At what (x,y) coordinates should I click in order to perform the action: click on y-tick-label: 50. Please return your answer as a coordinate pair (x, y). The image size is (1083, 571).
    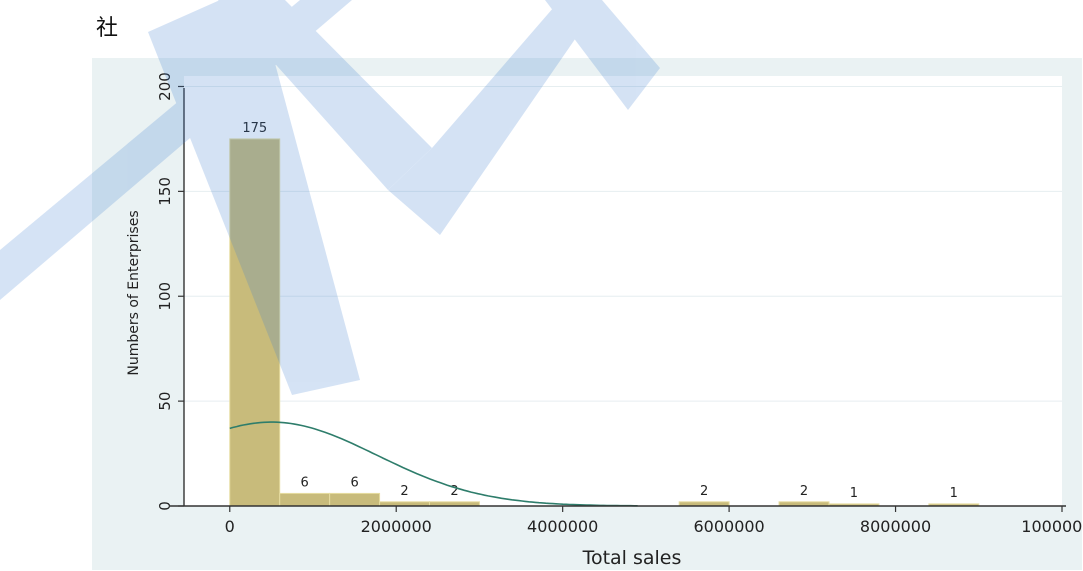
    Looking at the image, I should click on (165, 401).